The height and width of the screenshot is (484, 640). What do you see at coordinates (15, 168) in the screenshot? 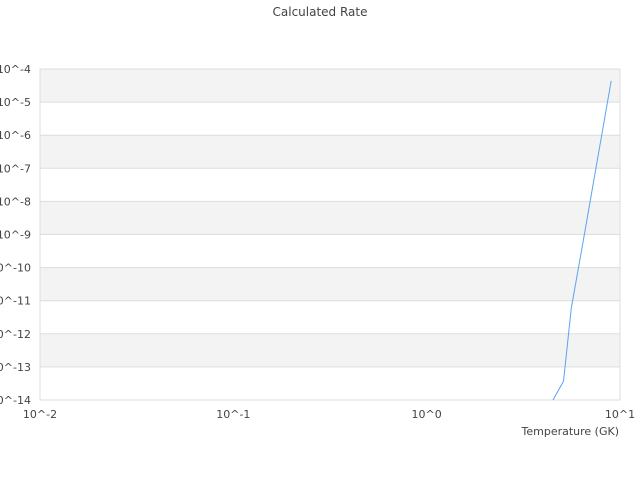
I see `y-tick-label: 10^-7` at bounding box center [15, 168].